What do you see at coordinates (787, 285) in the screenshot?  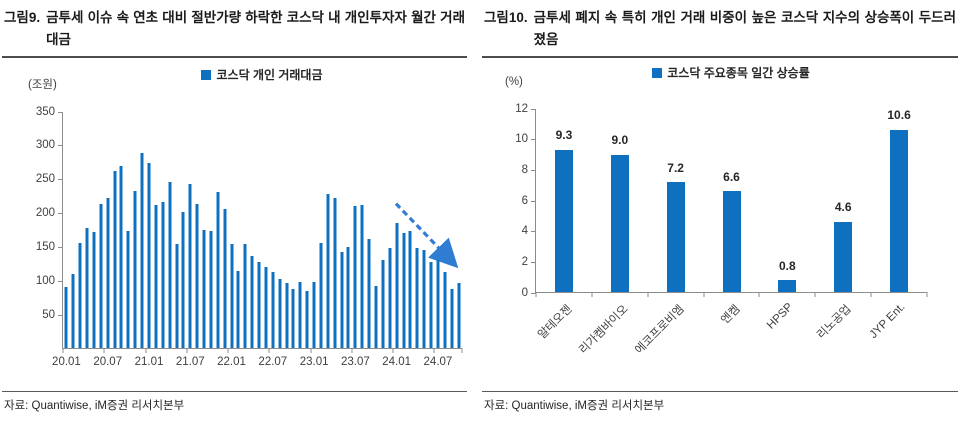 I see `bar-HPSP` at bounding box center [787, 285].